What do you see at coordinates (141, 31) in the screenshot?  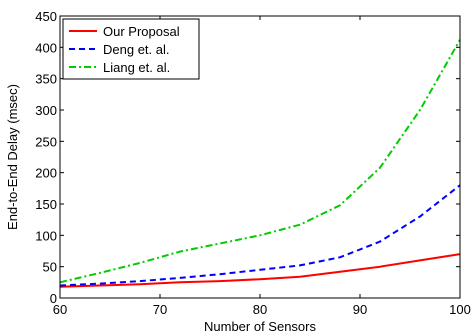 I see `legend-label-1: Our Proposal` at bounding box center [141, 31].